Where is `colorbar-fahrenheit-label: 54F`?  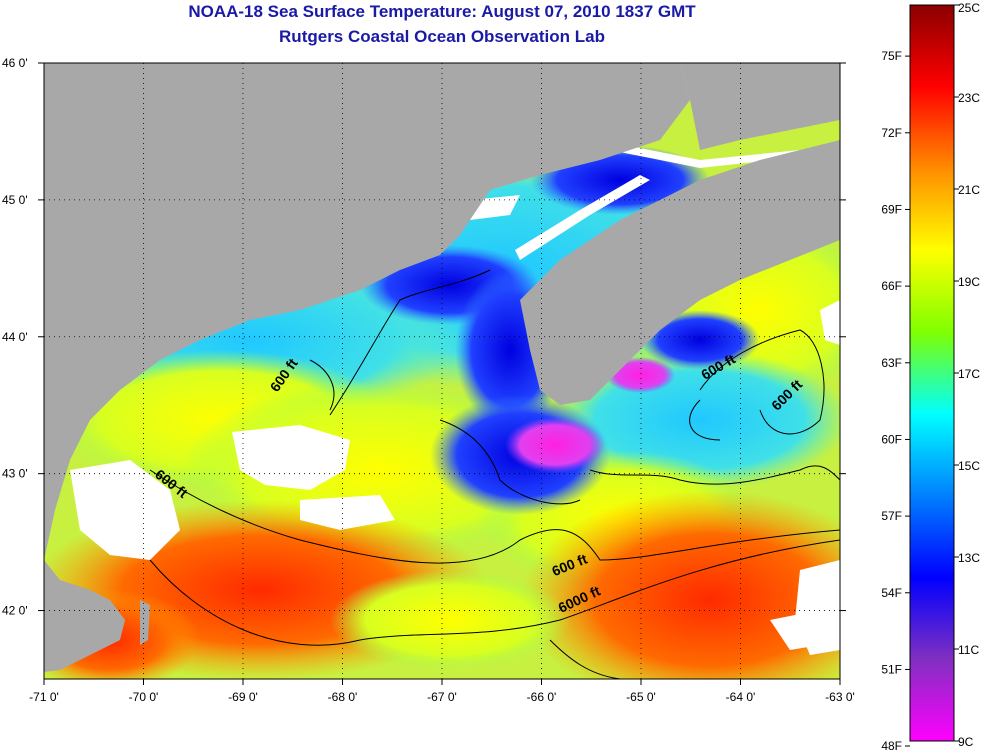
colorbar-fahrenheit-label: 54F is located at coordinates (891, 593).